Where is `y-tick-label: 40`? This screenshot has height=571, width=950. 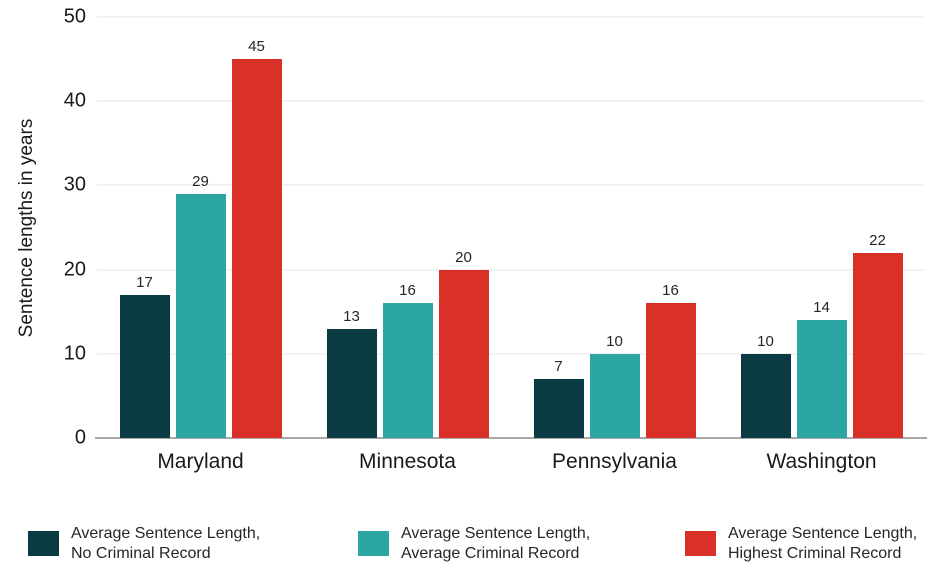
y-tick-label: 40 is located at coordinates (74, 100).